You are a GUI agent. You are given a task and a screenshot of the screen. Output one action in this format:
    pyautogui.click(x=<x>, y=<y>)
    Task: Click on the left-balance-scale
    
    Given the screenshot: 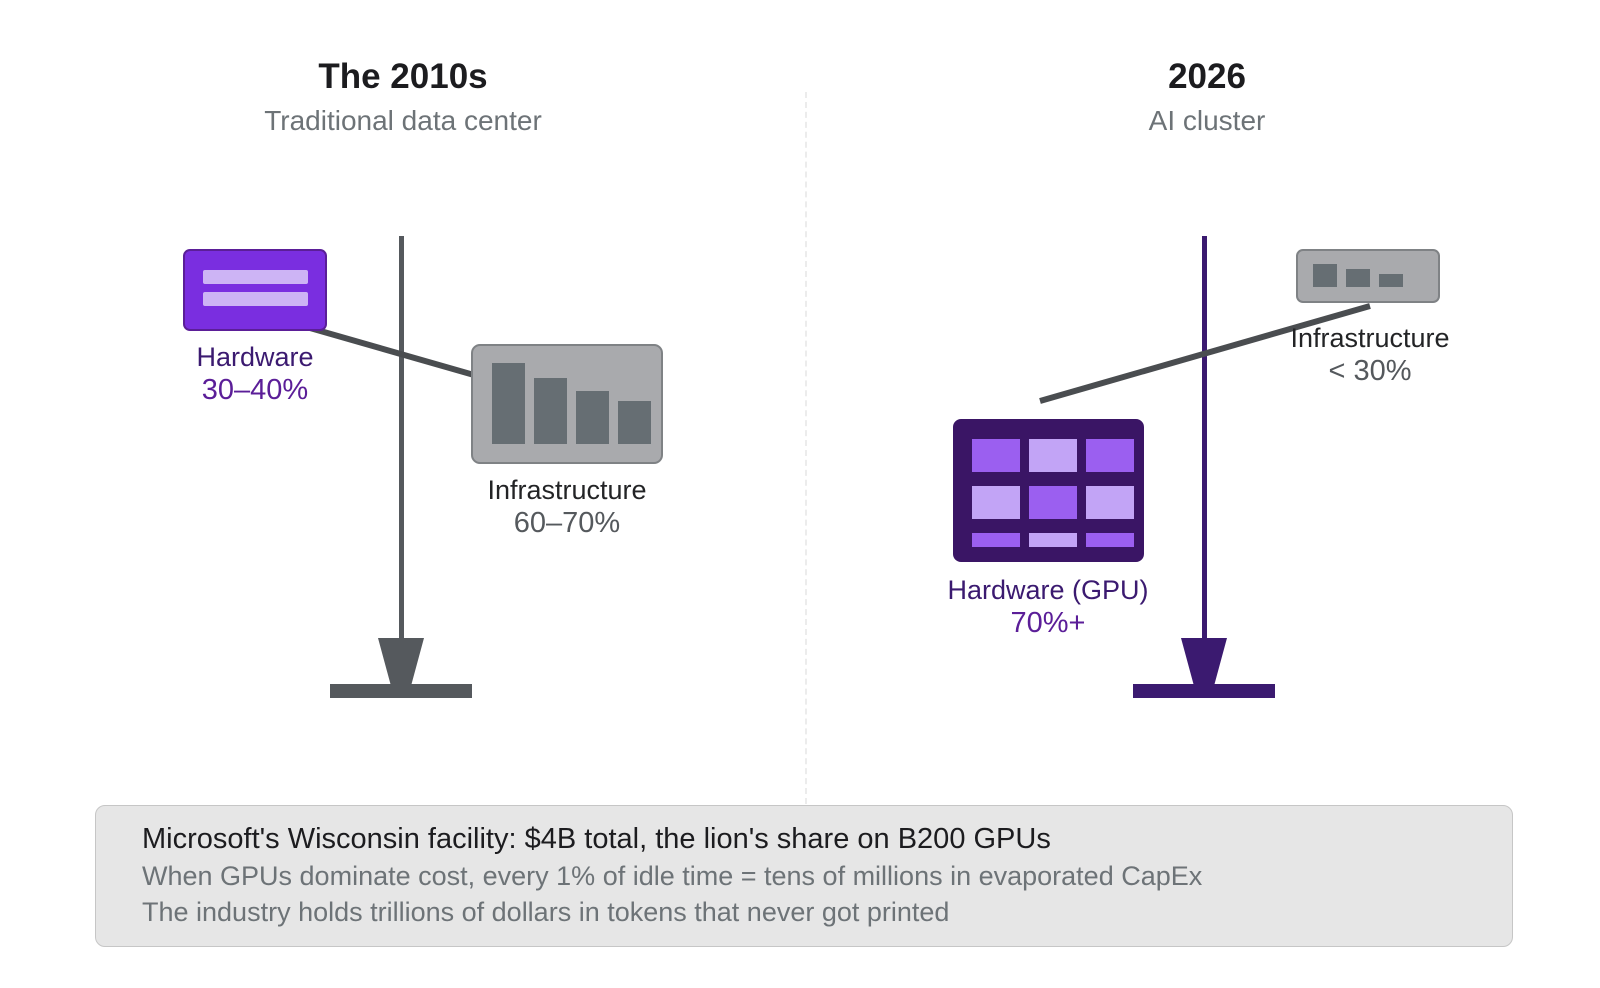 What is the action you would take?
    pyautogui.click(x=392, y=467)
    